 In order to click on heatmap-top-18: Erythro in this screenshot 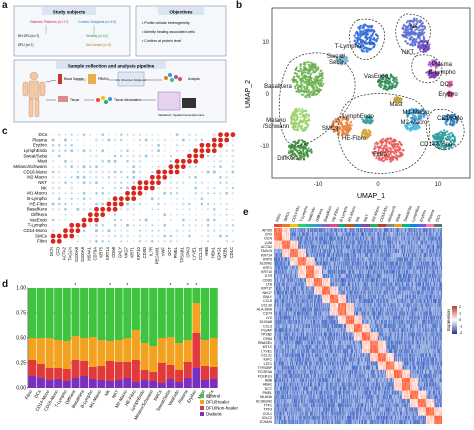, I will do `click(423, 215)`.